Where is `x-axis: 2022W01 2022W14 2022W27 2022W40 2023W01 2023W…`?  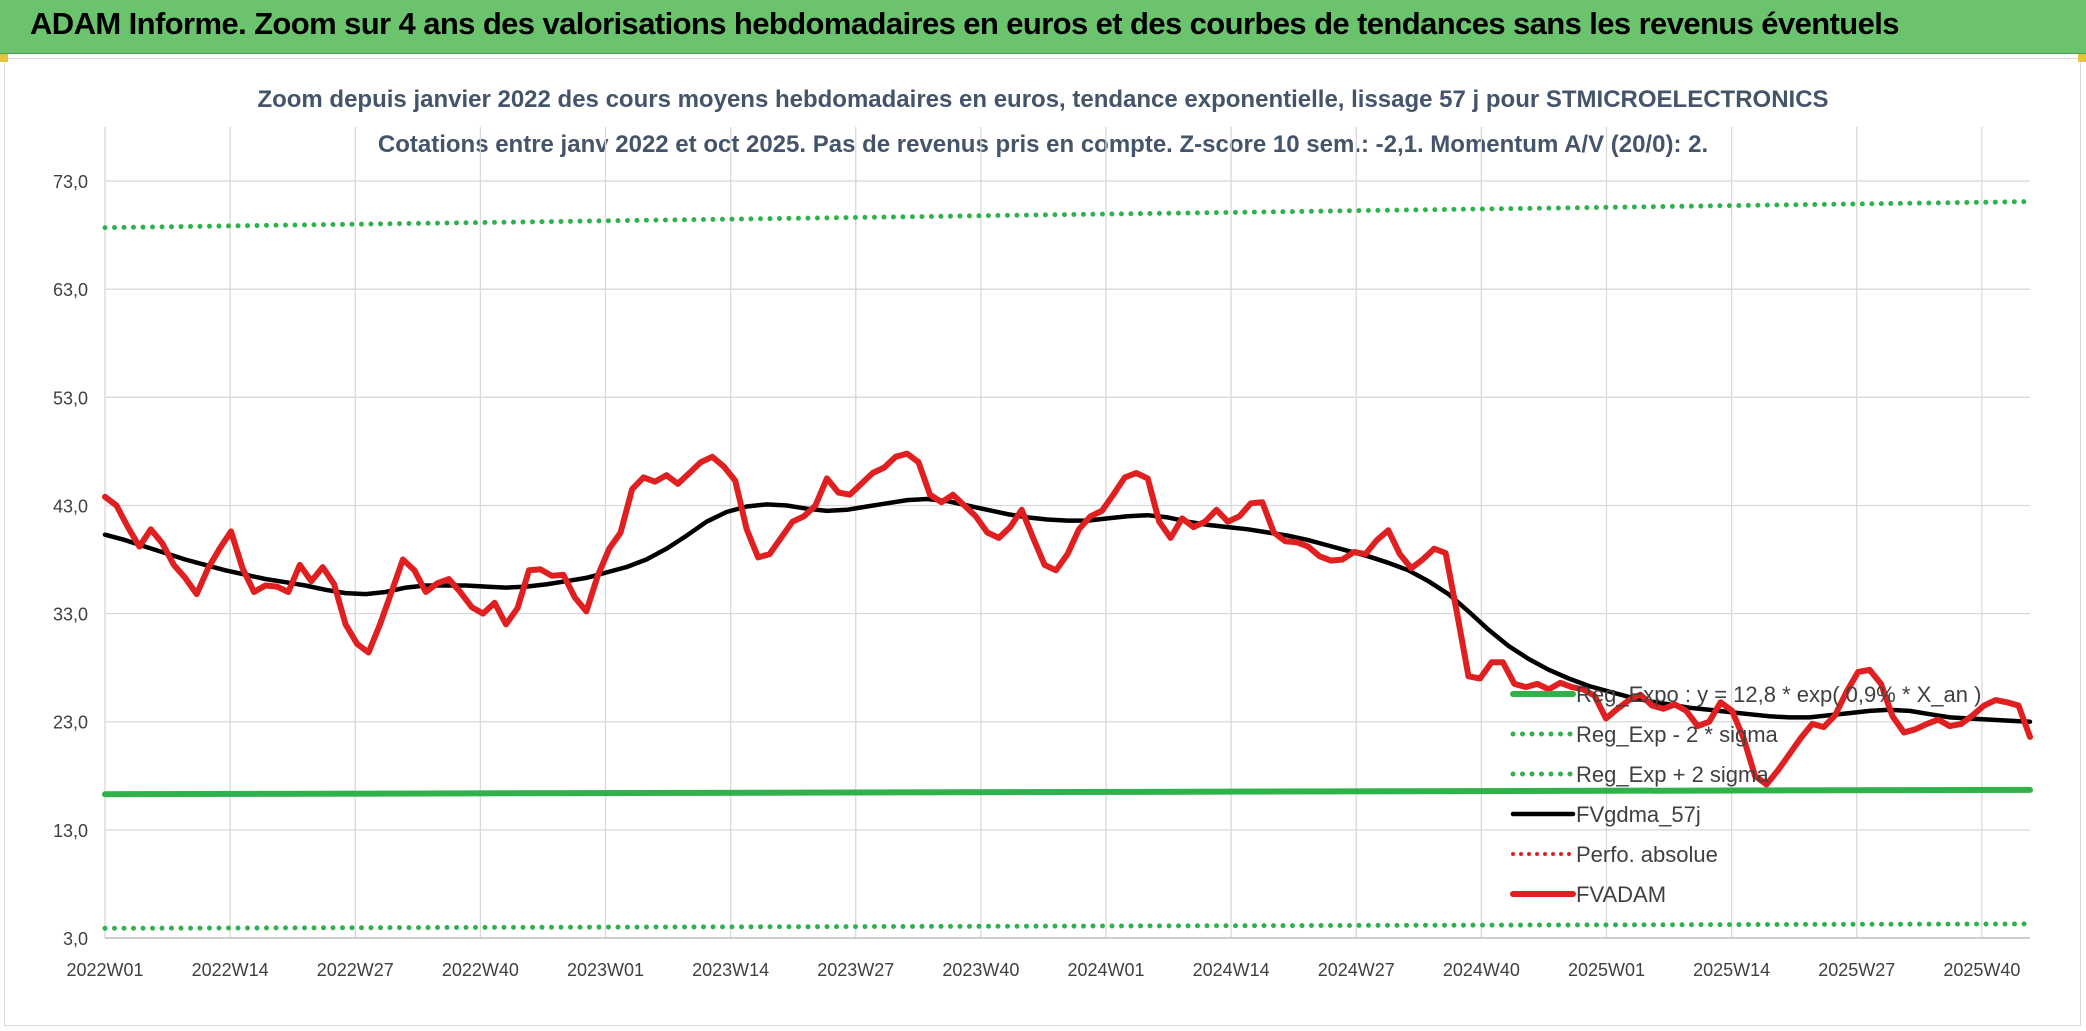 x-axis: 2022W01 2022W14 2022W27 2022W40 2023W01 2023W… is located at coordinates (1043, 970).